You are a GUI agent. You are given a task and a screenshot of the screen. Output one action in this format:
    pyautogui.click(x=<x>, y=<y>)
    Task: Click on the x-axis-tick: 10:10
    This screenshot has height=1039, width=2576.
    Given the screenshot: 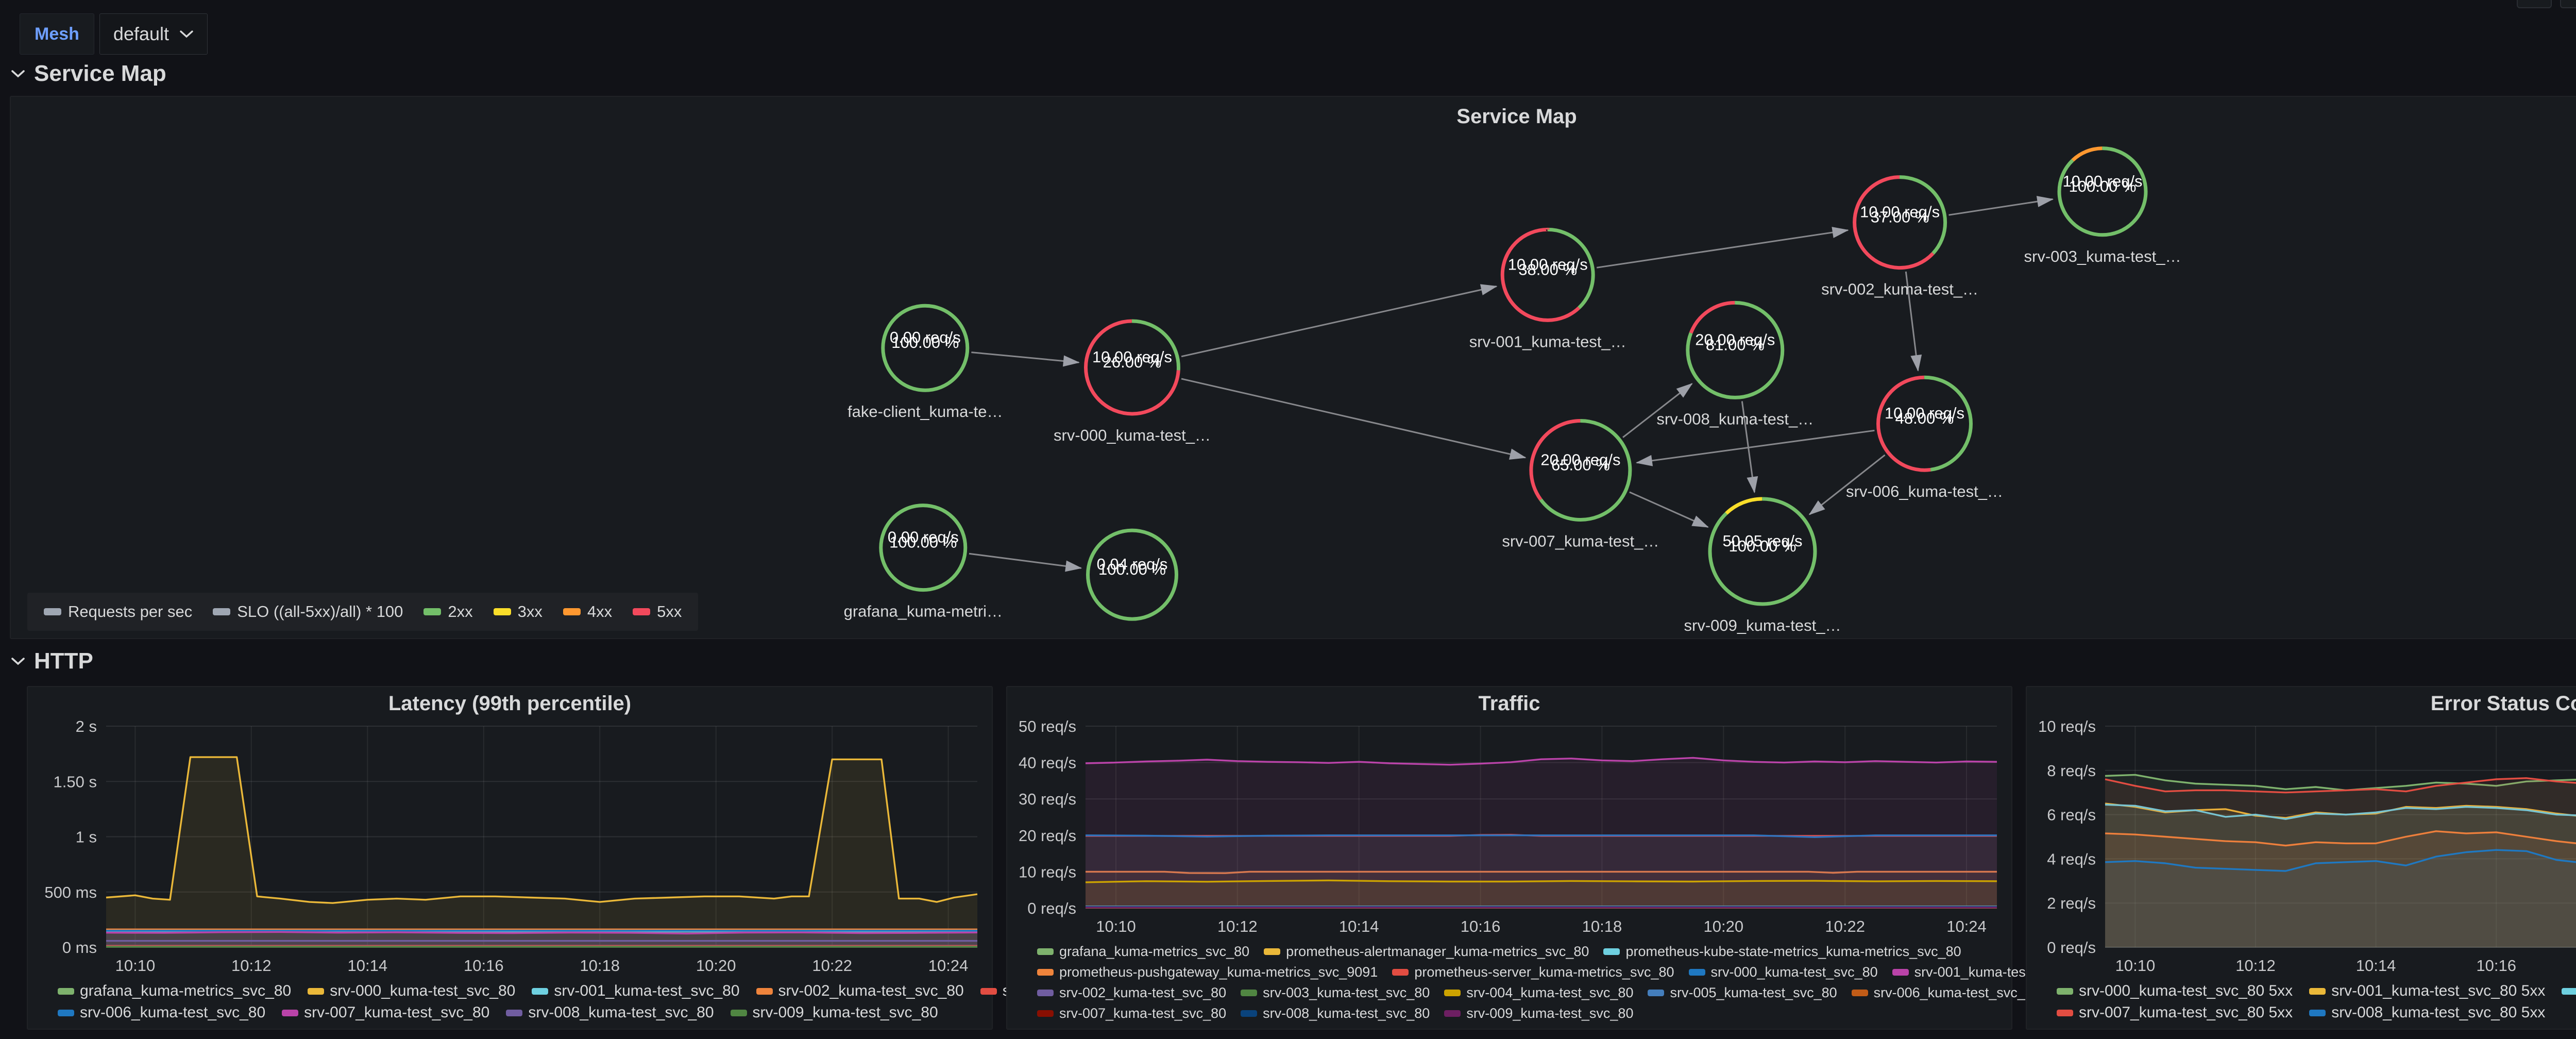 What is the action you would take?
    pyautogui.click(x=1116, y=926)
    